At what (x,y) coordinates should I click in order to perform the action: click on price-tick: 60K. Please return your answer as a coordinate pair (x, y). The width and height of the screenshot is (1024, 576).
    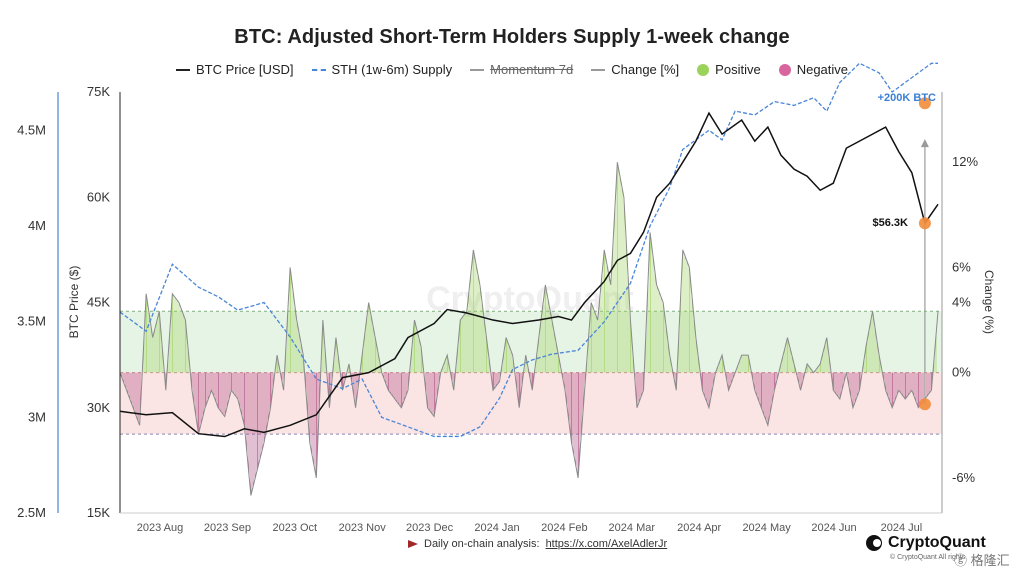
    Looking at the image, I should click on (98, 196).